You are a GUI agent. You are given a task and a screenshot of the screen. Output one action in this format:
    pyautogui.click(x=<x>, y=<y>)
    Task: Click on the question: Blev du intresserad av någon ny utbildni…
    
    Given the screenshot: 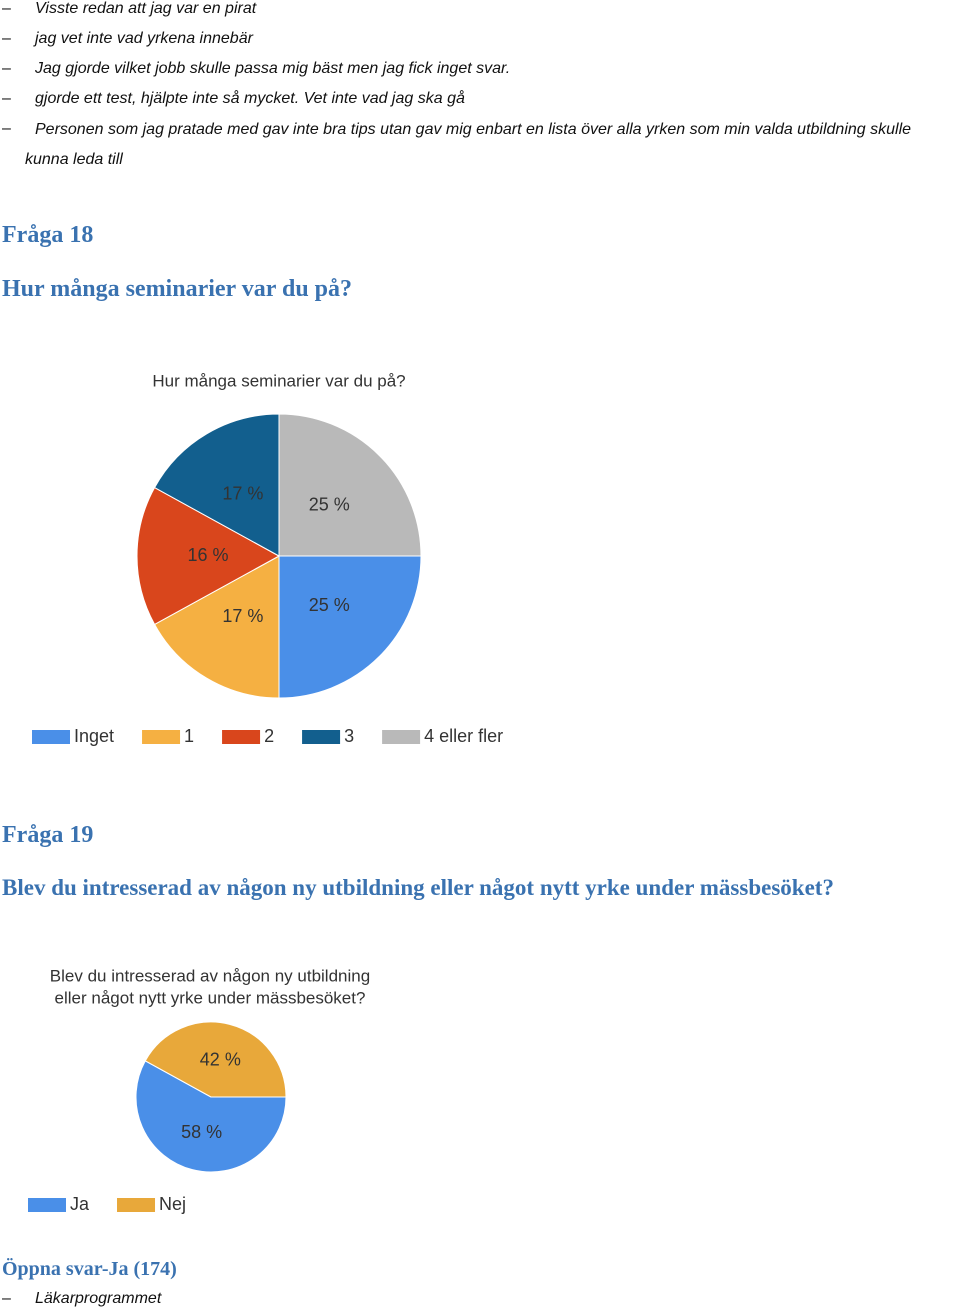 What is the action you would take?
    pyautogui.click(x=418, y=887)
    